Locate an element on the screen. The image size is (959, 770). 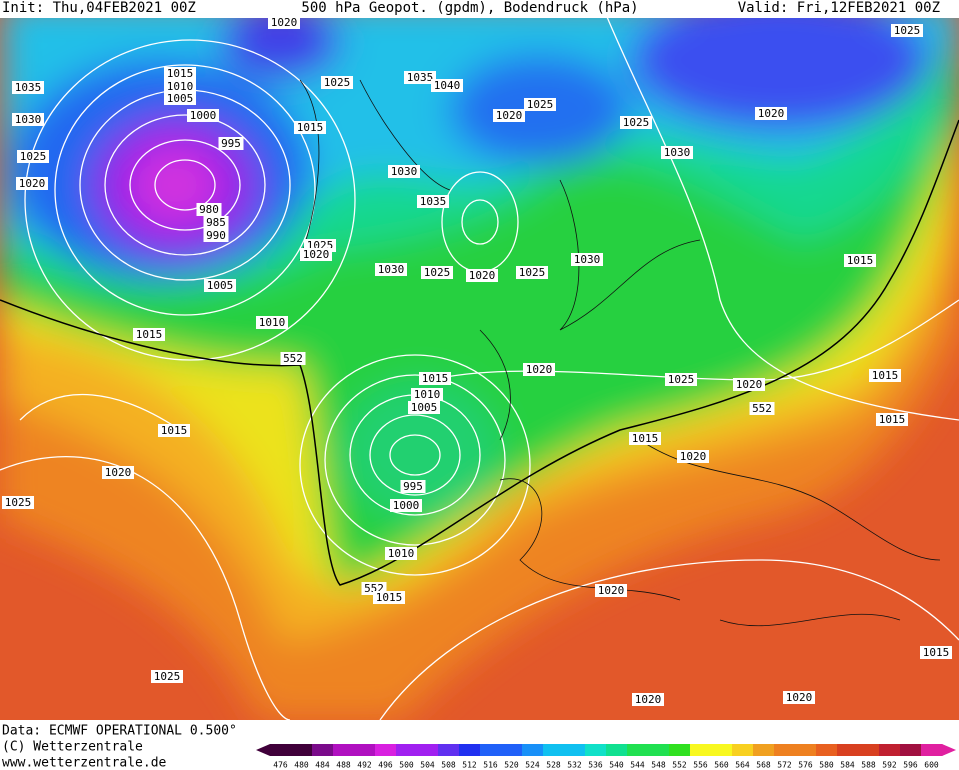
colorbar-label: 492 is located at coordinates (364, 765).